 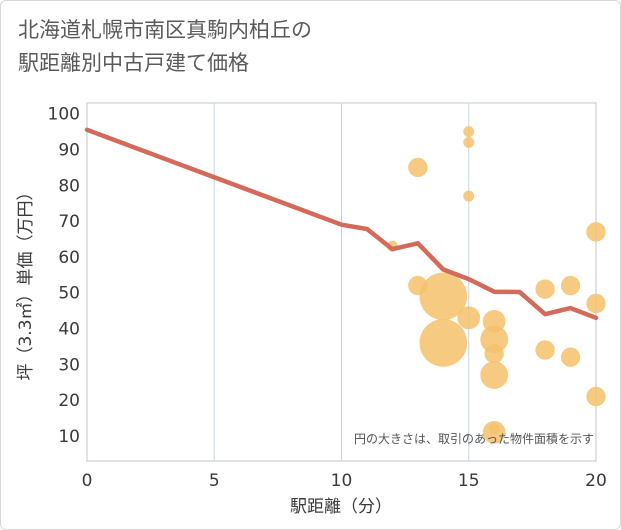 What do you see at coordinates (69, 186) in the screenshot?
I see `y-tick-label: 80` at bounding box center [69, 186].